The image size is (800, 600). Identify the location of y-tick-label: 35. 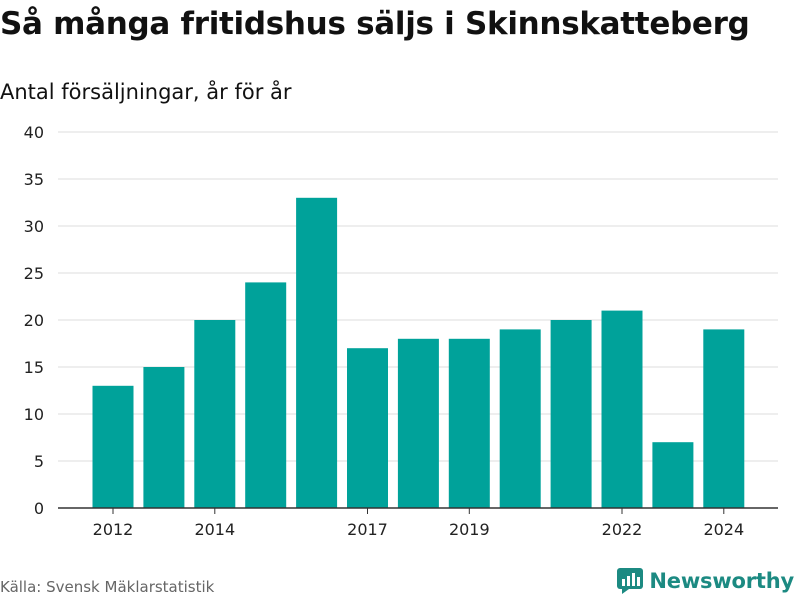
(34, 179).